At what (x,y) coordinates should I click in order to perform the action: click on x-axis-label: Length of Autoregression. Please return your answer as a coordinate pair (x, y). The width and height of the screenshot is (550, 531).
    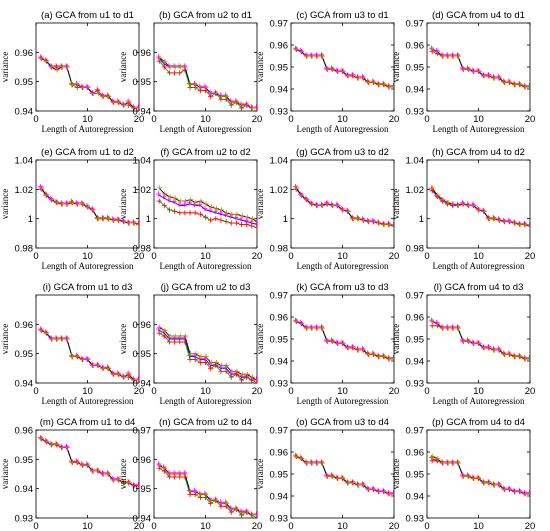
    Looking at the image, I should click on (343, 266).